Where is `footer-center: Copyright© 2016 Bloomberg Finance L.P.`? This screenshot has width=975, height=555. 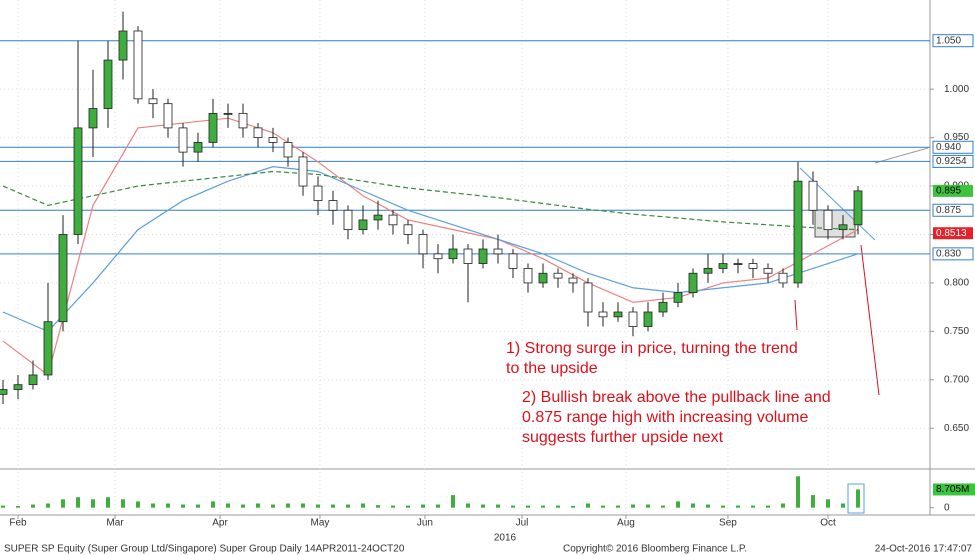
footer-center: Copyright© 2016 Bloomberg Finance L.P. is located at coordinates (655, 549).